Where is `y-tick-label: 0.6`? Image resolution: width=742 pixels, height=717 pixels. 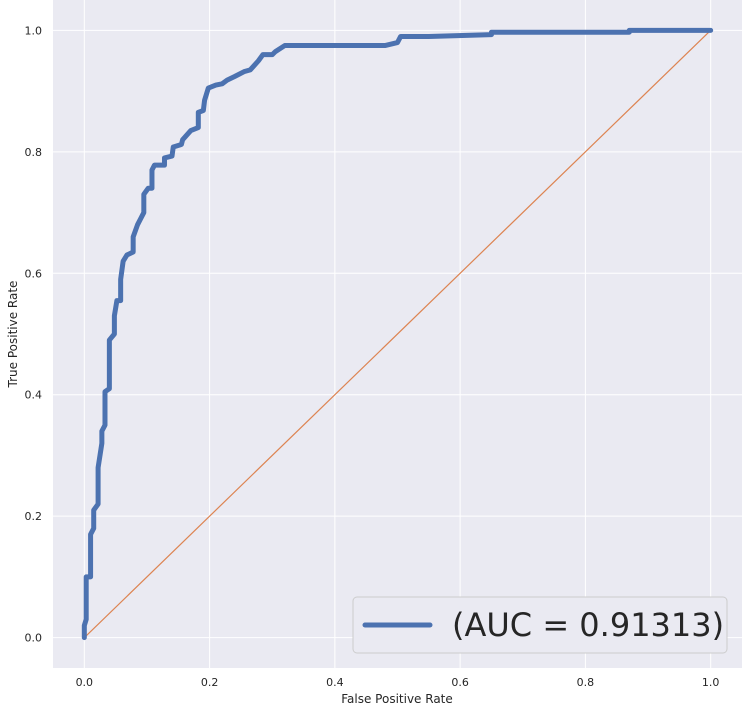
y-tick-label: 0.6 is located at coordinates (34, 273).